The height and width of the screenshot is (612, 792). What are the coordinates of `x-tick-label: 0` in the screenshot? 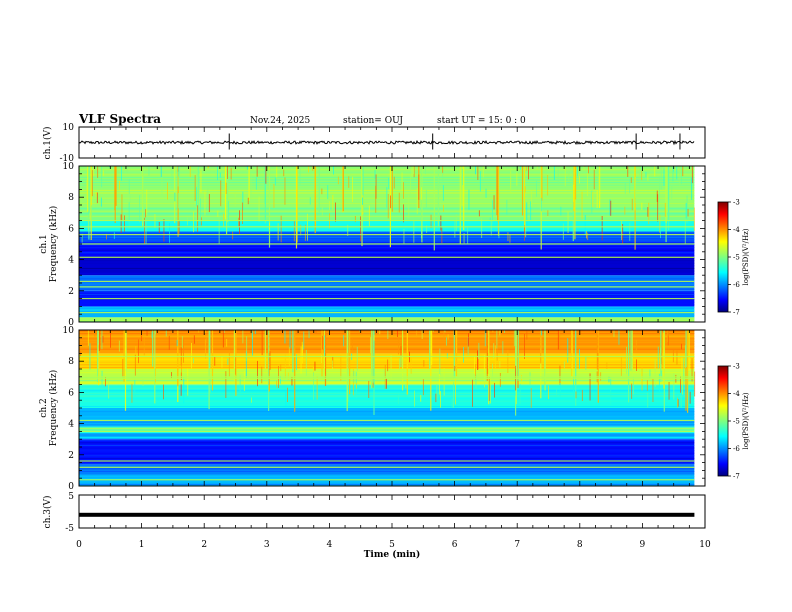 It's located at (79, 545).